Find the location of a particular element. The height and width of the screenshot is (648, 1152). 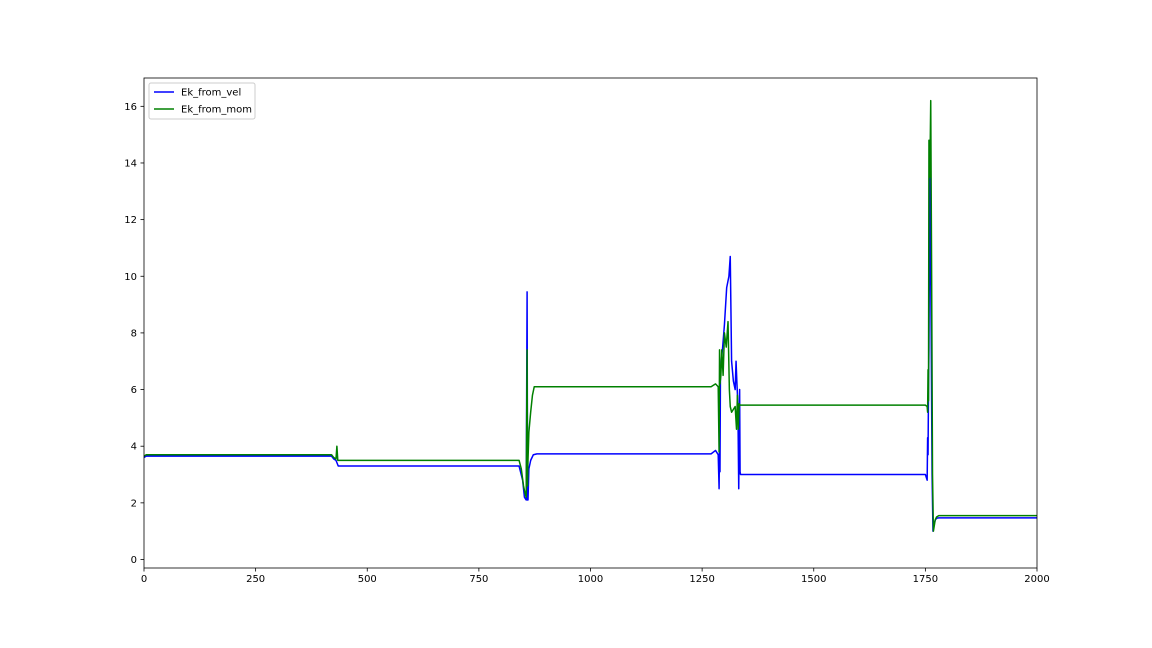

y-tick-label: 14 is located at coordinates (130, 163).